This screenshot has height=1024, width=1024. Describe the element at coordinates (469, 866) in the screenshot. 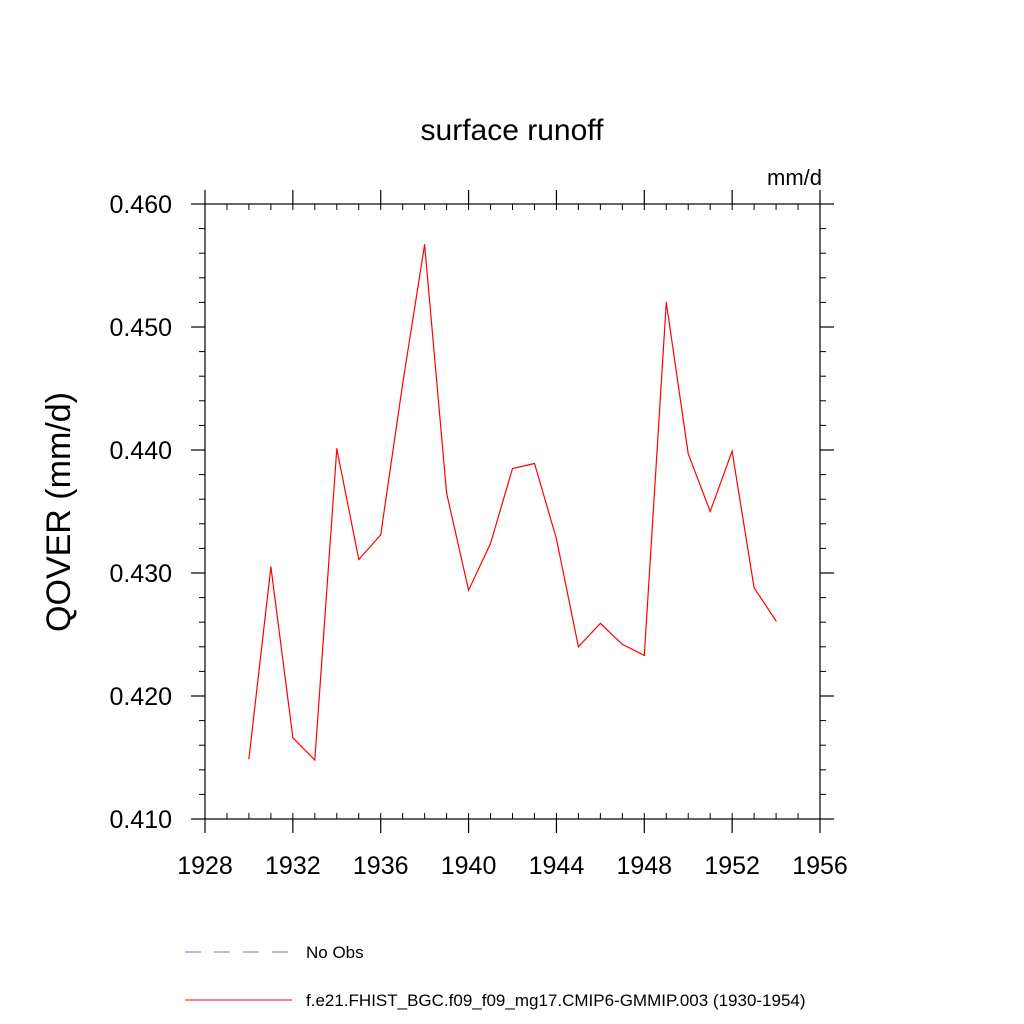

I see `x-tick-label: 1940` at that location.